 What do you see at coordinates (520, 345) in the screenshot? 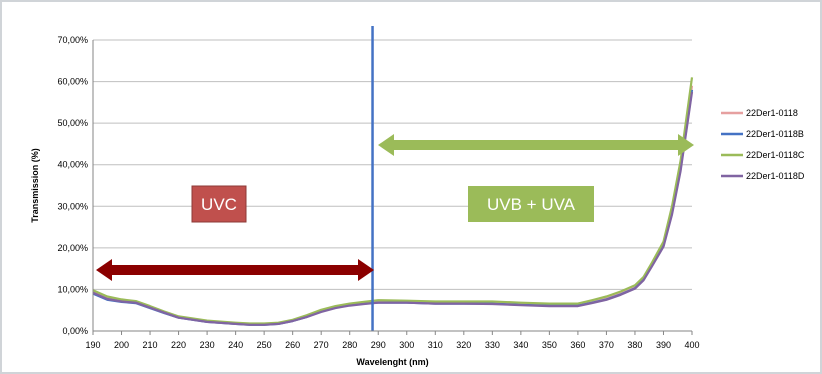
I see `x-tick-label: 340` at bounding box center [520, 345].